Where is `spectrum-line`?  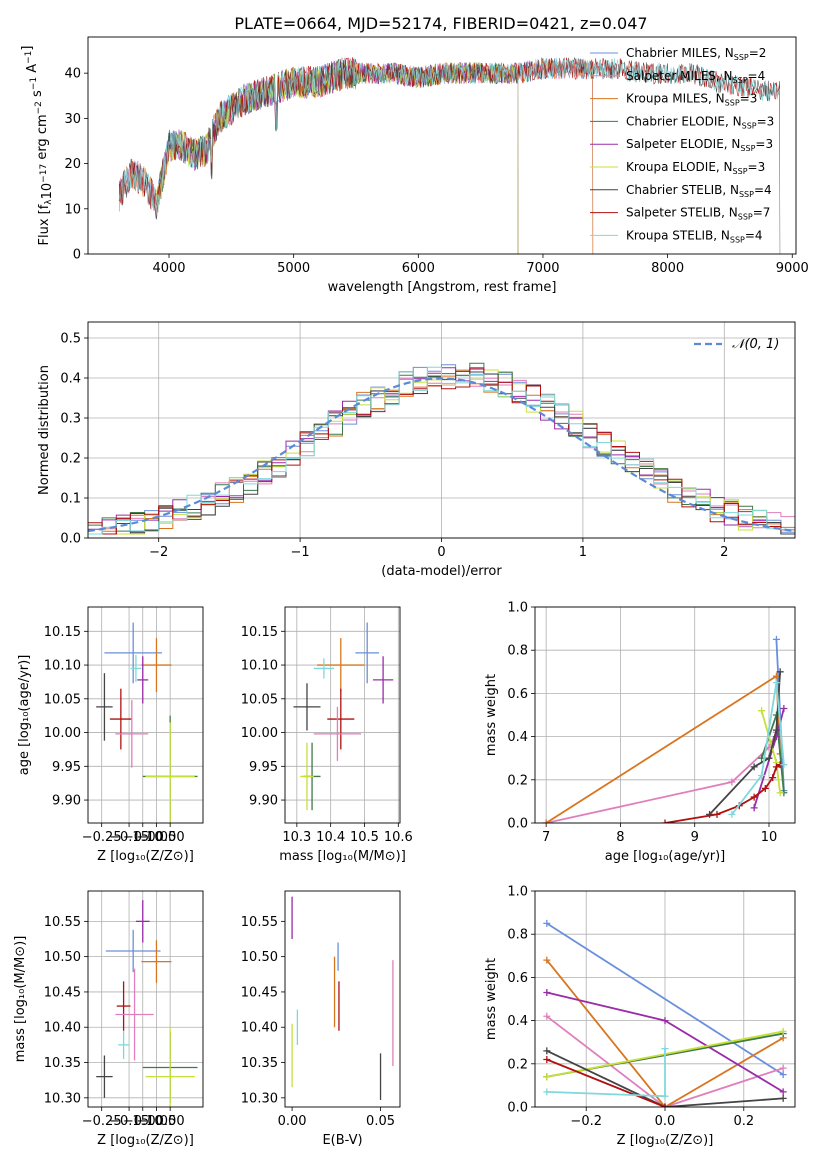 spectrum-line is located at coordinates (449, 155).